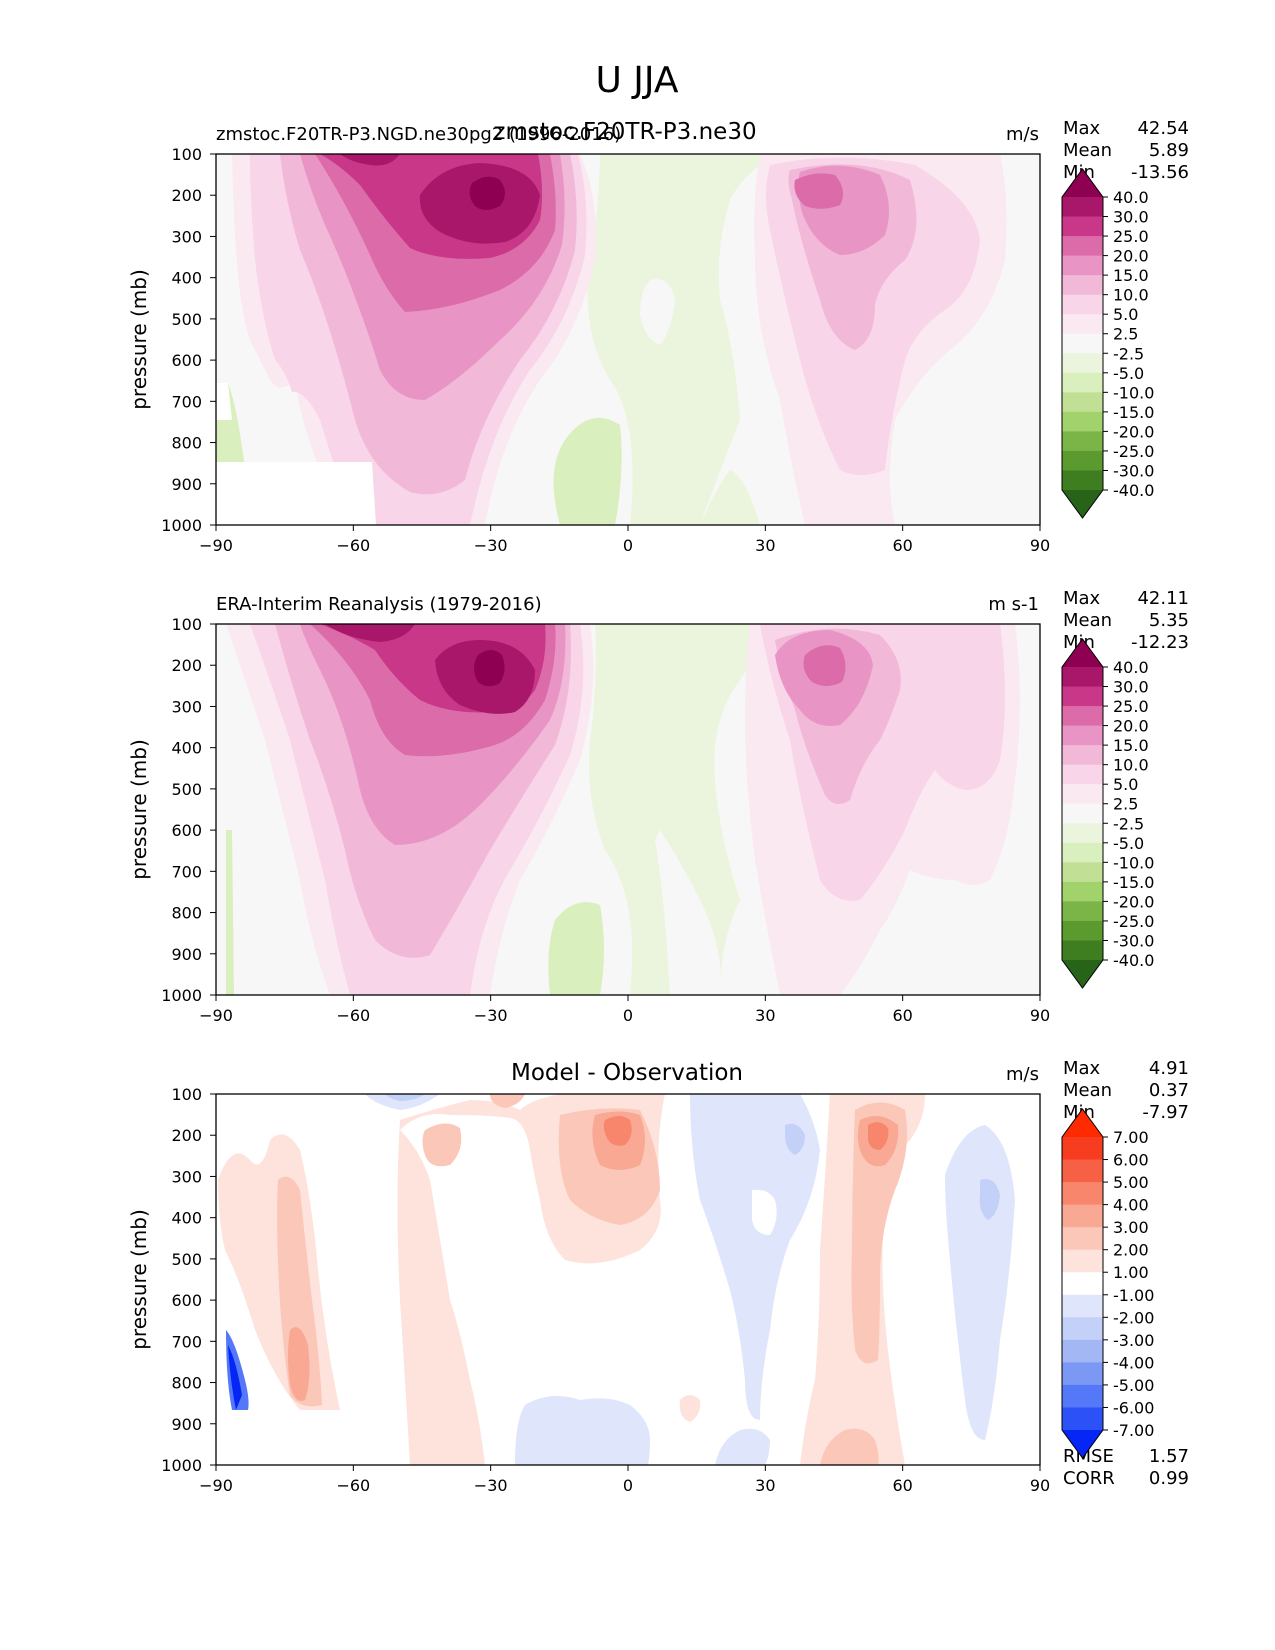  Describe the element at coordinates (1169, 1456) in the screenshot. I see `stat-rmse-value: 1.57` at that location.